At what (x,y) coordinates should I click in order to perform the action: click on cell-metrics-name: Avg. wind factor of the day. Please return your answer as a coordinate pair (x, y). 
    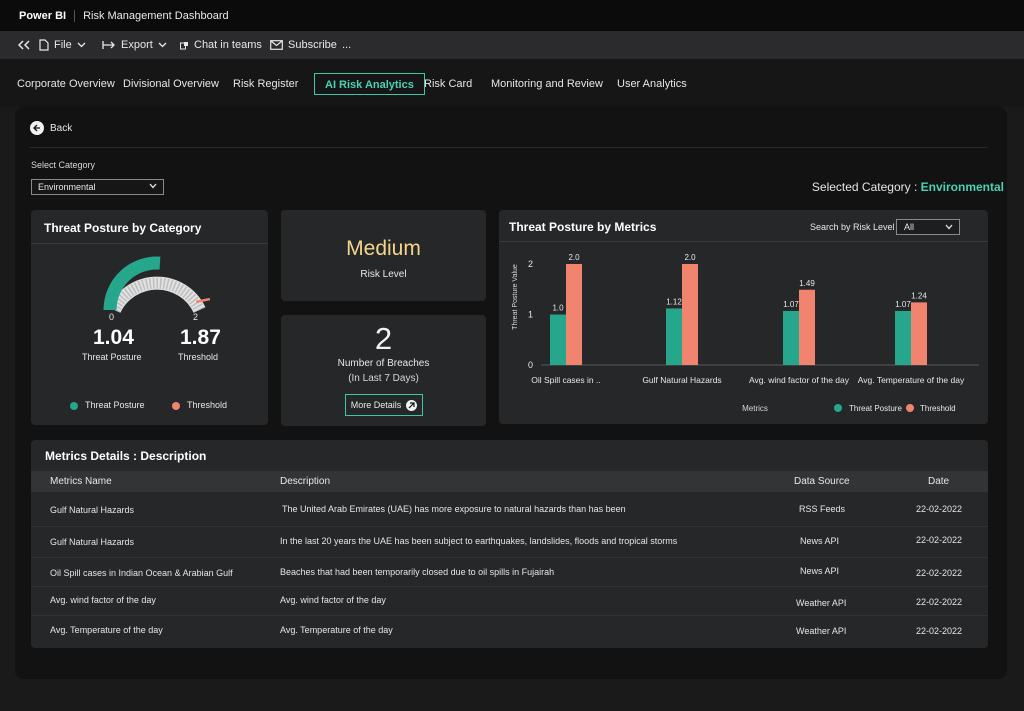
    Looking at the image, I should click on (103, 600).